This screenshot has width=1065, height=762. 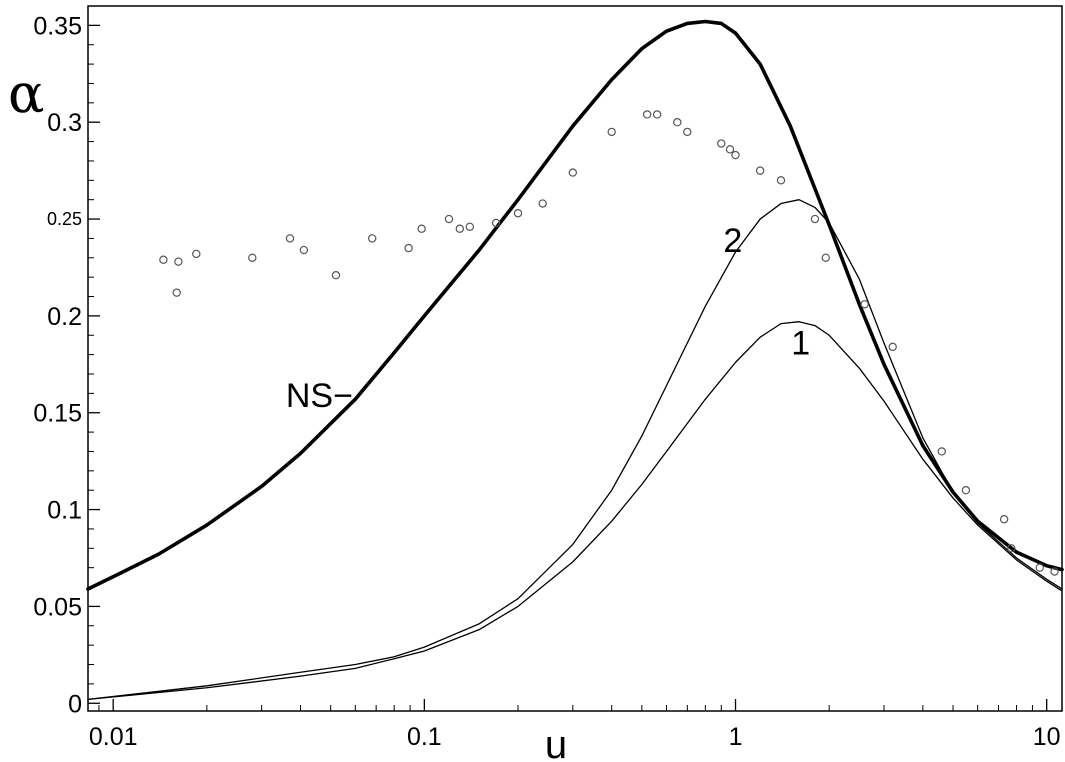 What do you see at coordinates (548, 318) in the screenshot?
I see `annotations: NS− 2 1` at bounding box center [548, 318].